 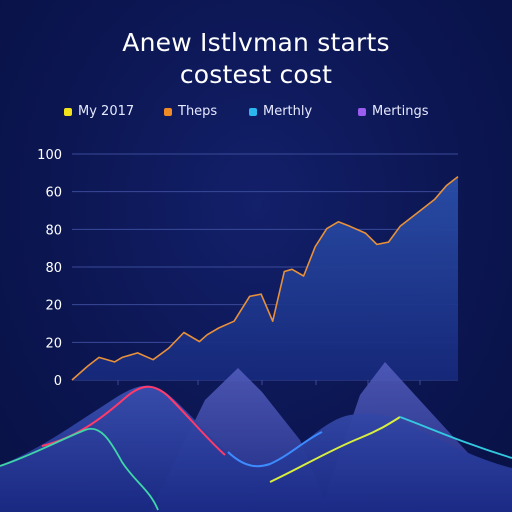 I want to click on legend-item-theps: Theps, so click(x=190, y=111).